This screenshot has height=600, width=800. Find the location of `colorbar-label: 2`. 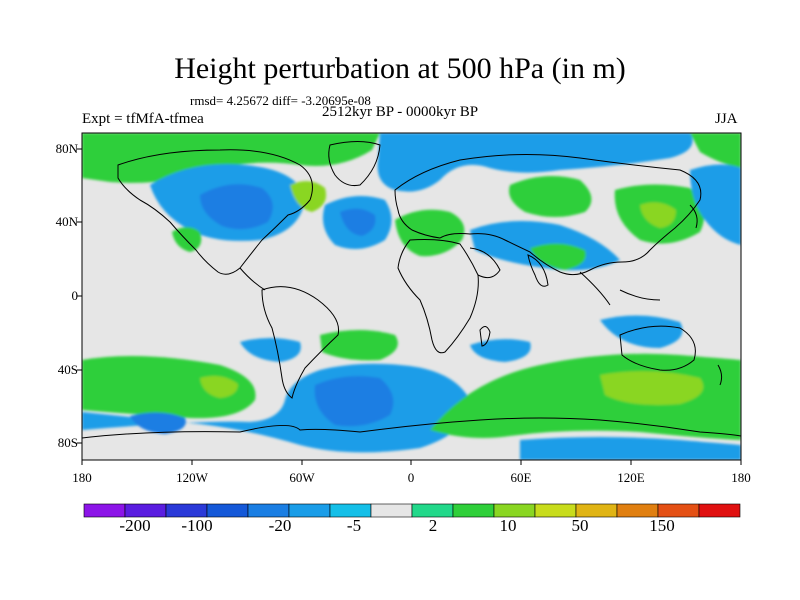

colorbar-label: 2 is located at coordinates (433, 525).